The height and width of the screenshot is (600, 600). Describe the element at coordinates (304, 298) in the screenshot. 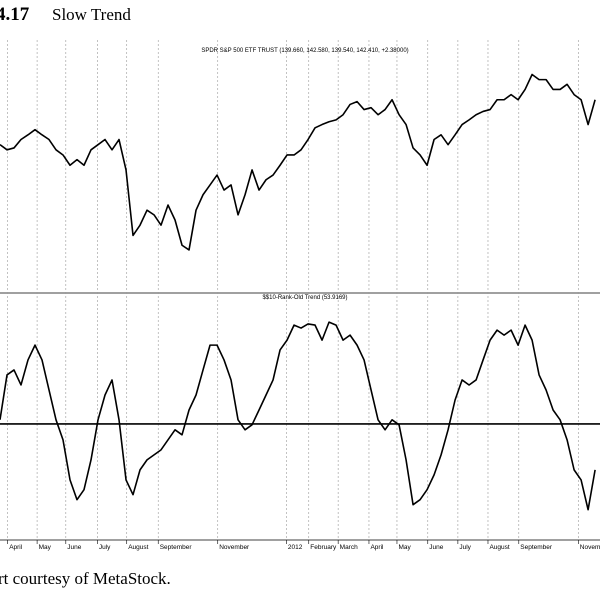

I see `chart-title: $$10-Rank-Old Trend (53.9169)` at that location.